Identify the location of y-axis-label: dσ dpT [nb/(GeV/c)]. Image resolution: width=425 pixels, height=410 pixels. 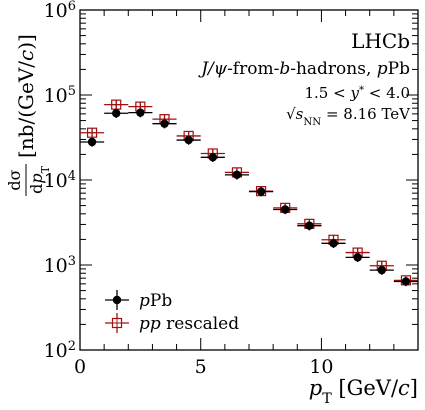
(28, 115).